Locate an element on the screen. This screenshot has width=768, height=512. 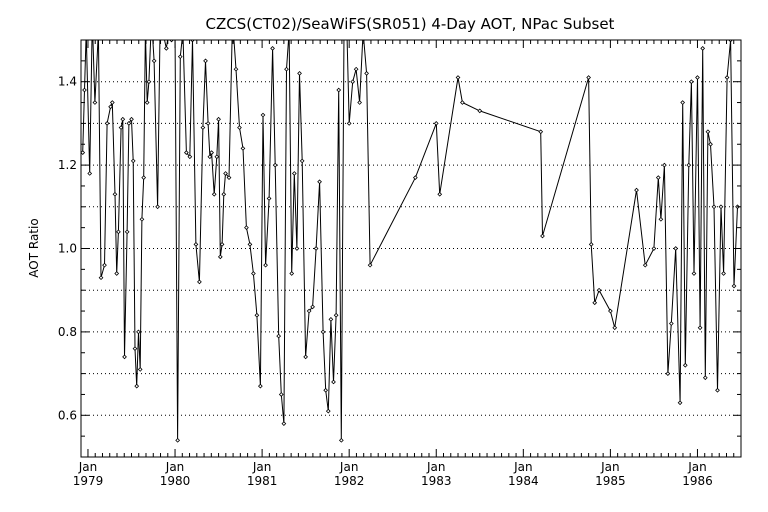
x-tick-year-label: 1981 is located at coordinates (262, 481).